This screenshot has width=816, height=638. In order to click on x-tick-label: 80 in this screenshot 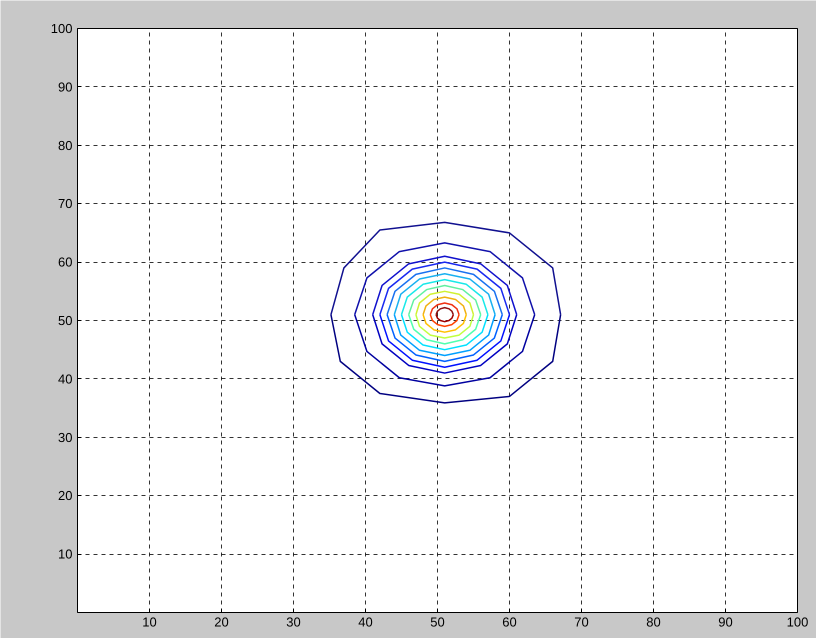, I will do `click(653, 622)`.